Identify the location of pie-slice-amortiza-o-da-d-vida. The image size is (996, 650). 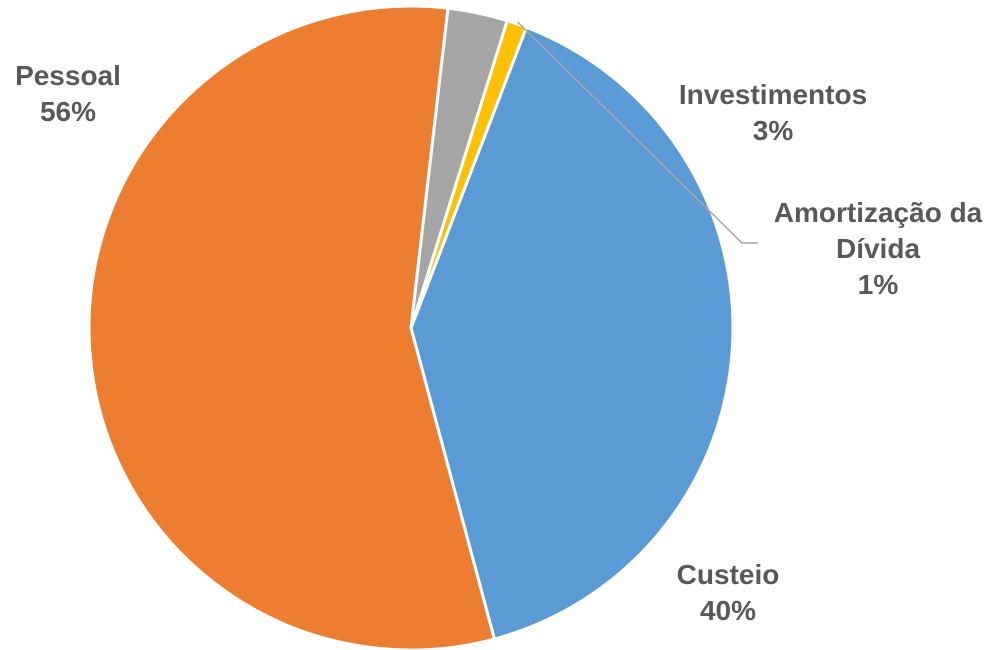
(468, 174).